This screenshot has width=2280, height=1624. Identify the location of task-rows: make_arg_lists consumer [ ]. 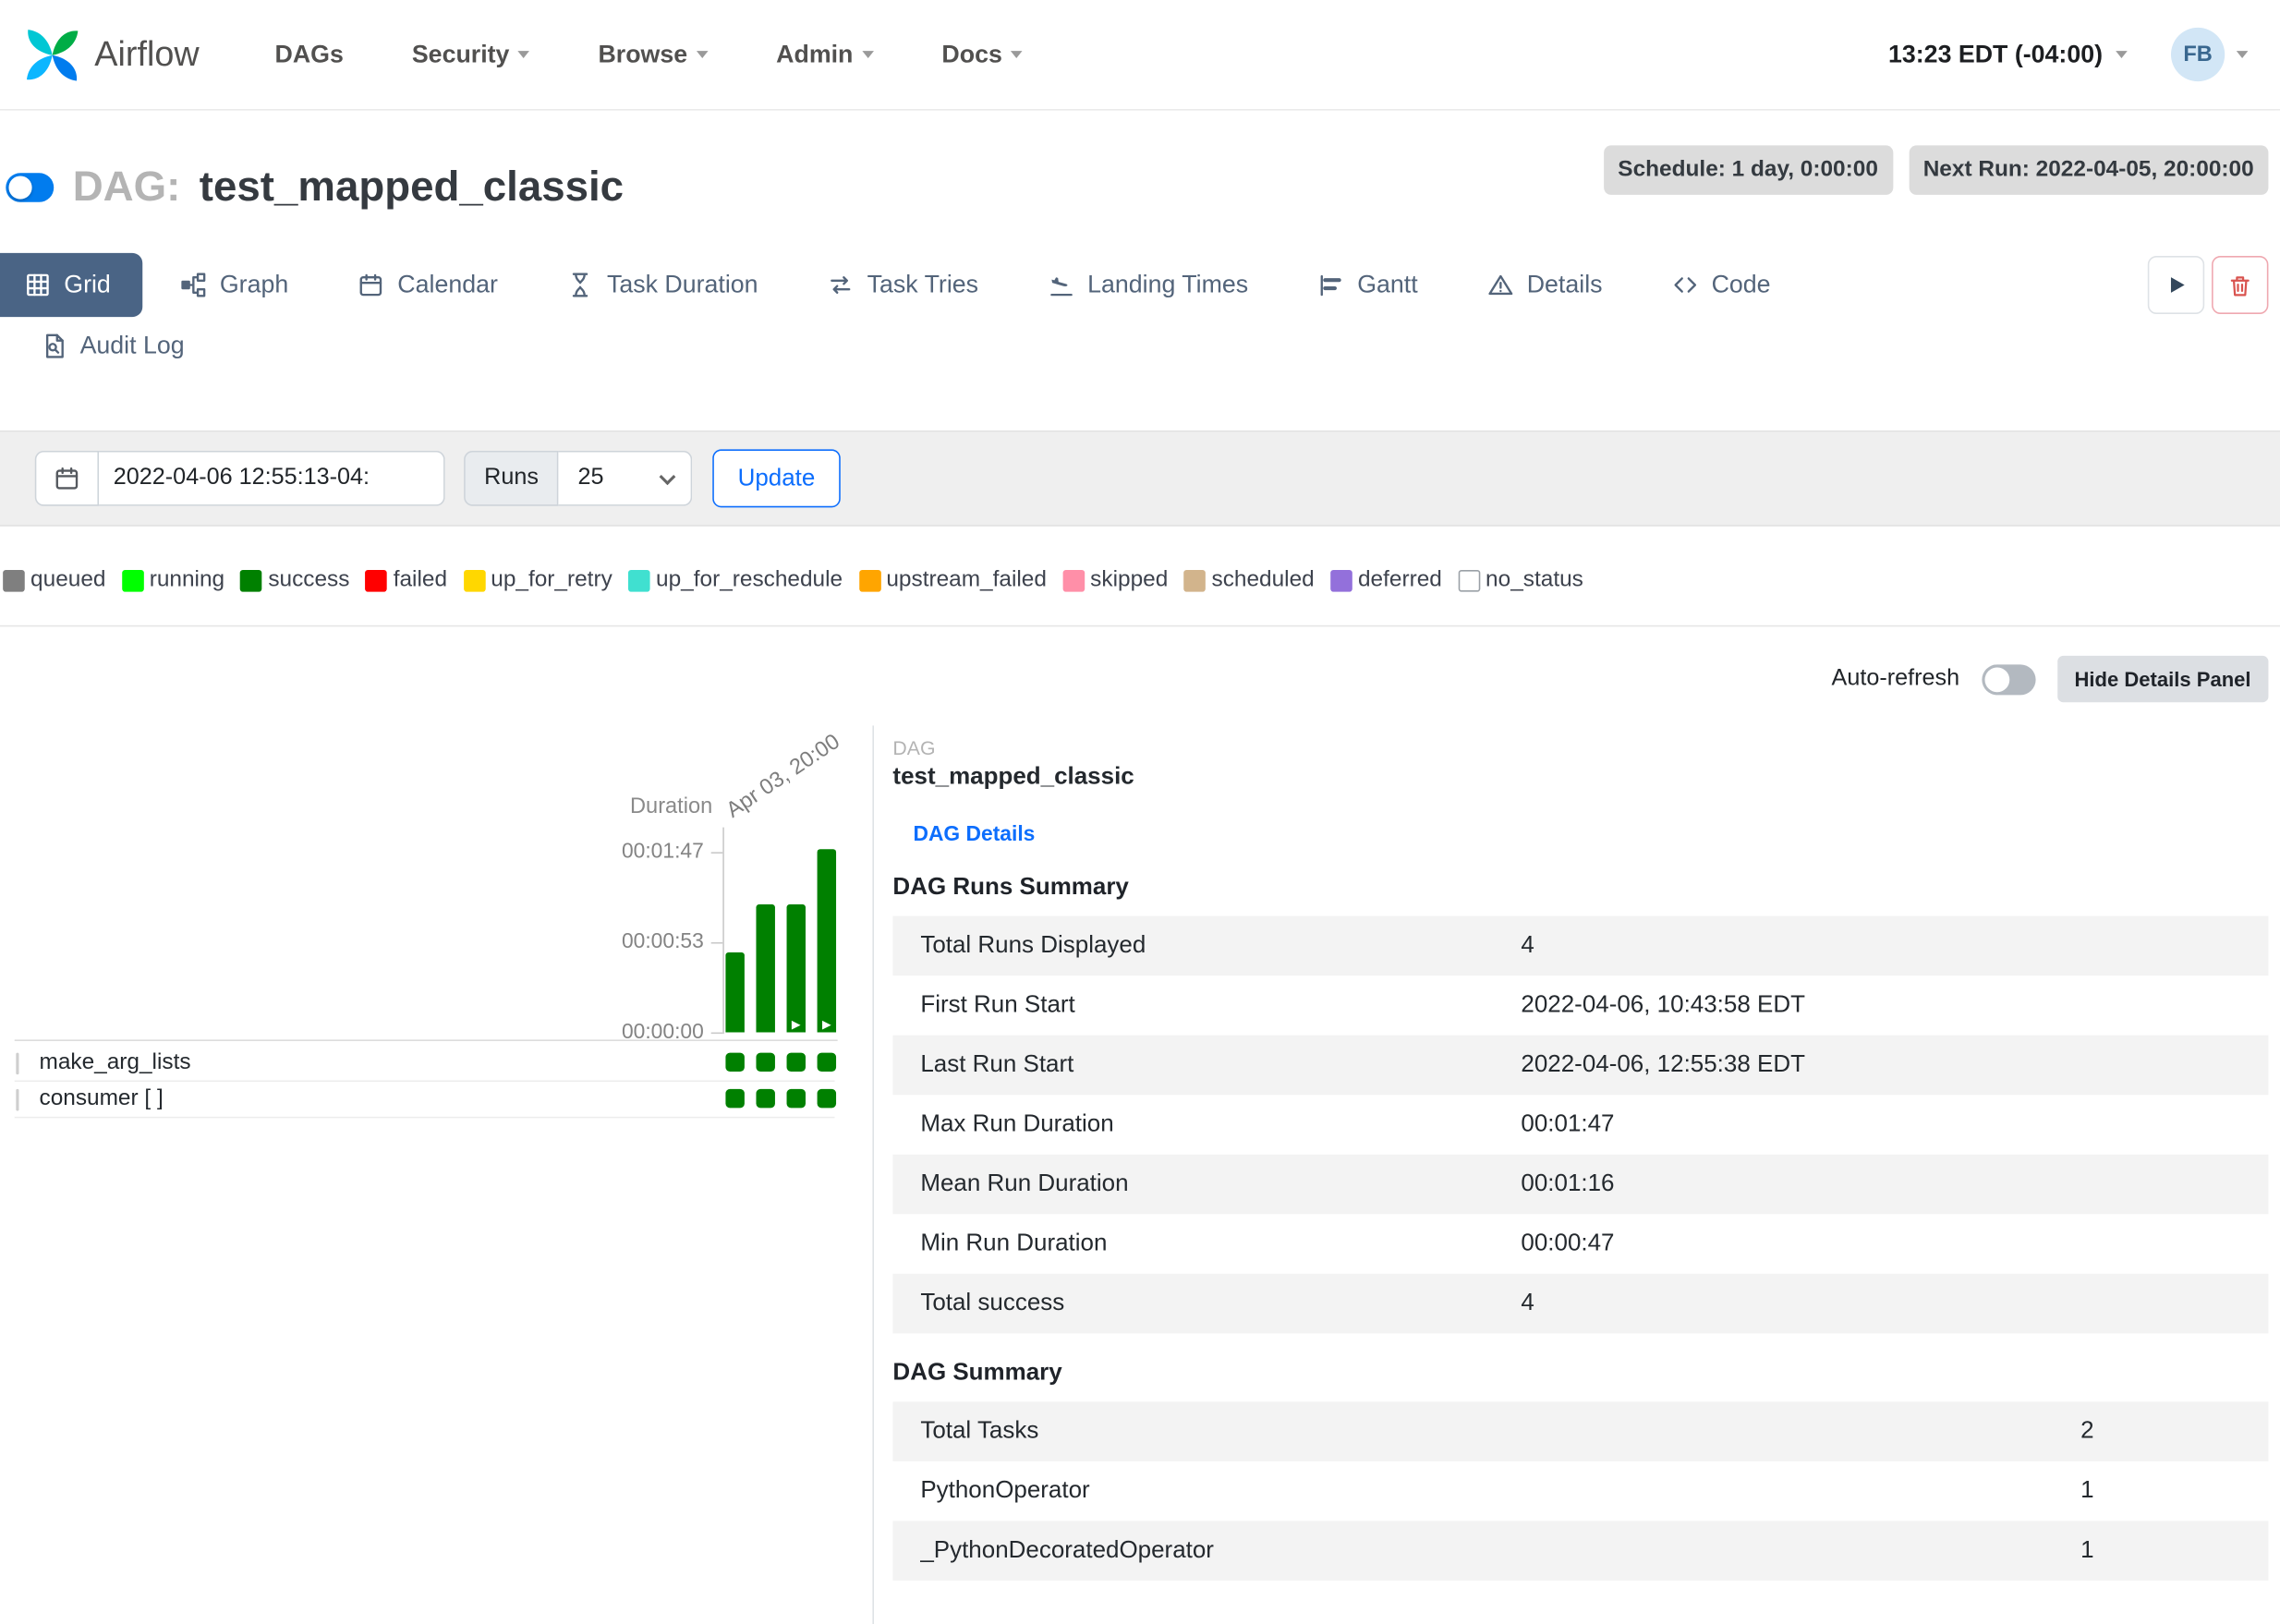
(436, 1083).